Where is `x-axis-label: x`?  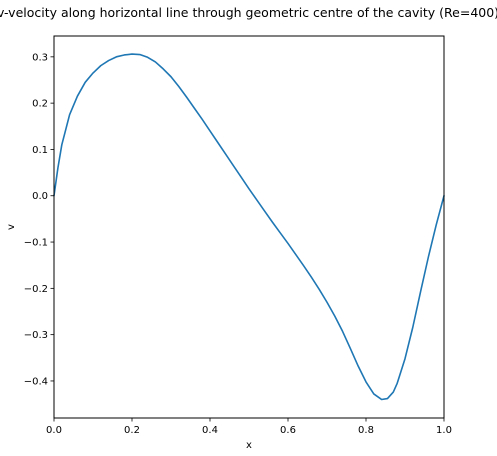 x-axis-label: x is located at coordinates (249, 445).